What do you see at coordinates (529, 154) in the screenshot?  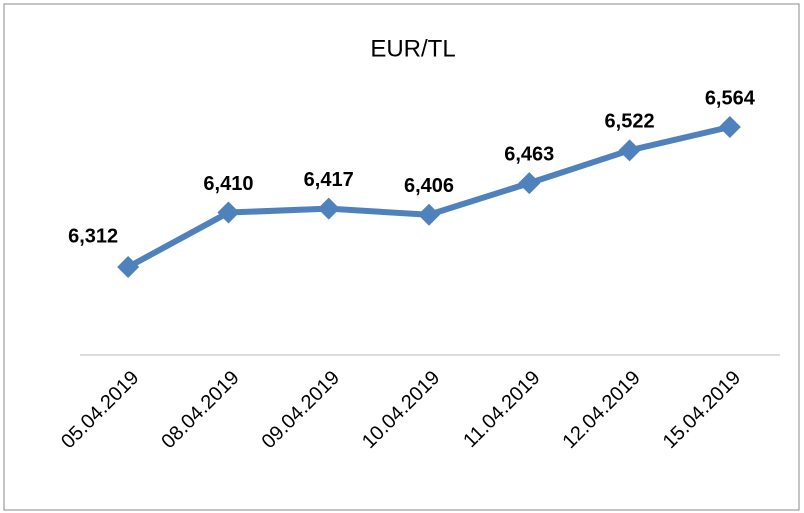 I see `data-label: 6,463` at bounding box center [529, 154].